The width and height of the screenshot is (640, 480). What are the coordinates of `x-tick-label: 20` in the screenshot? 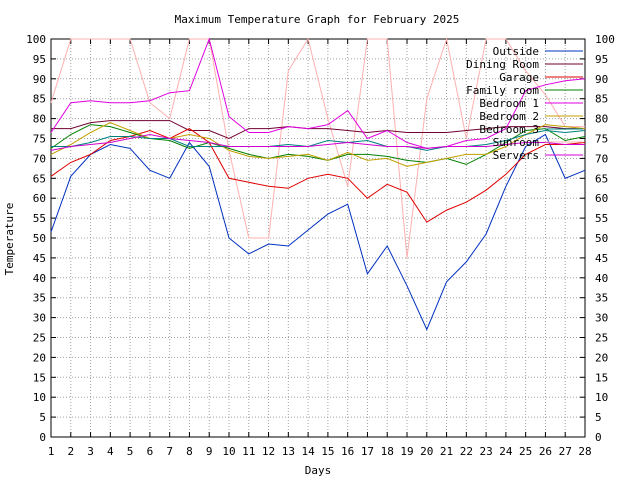 It's located at (426, 451).